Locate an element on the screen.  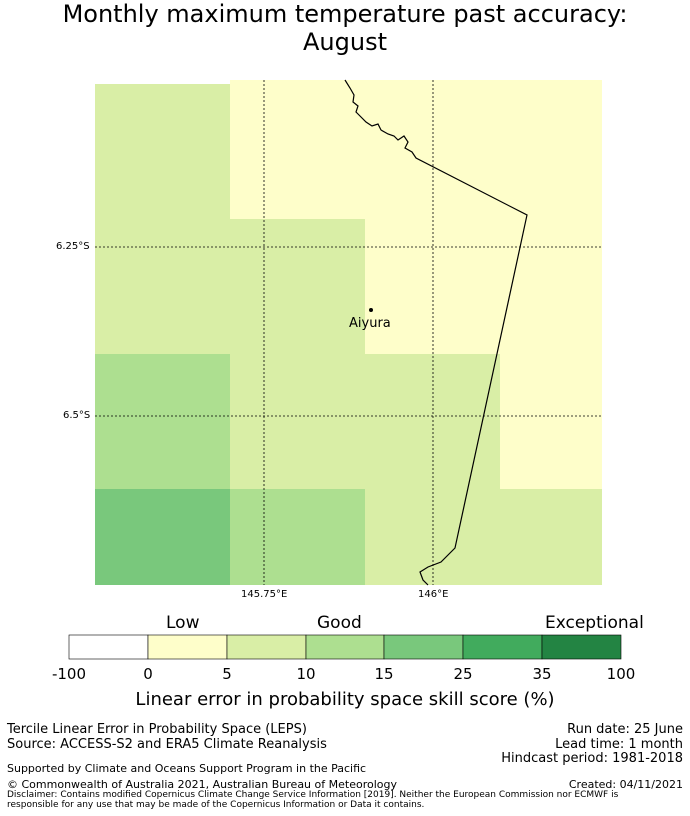
colorbar-tick-minus-100: -100 is located at coordinates (69, 674).